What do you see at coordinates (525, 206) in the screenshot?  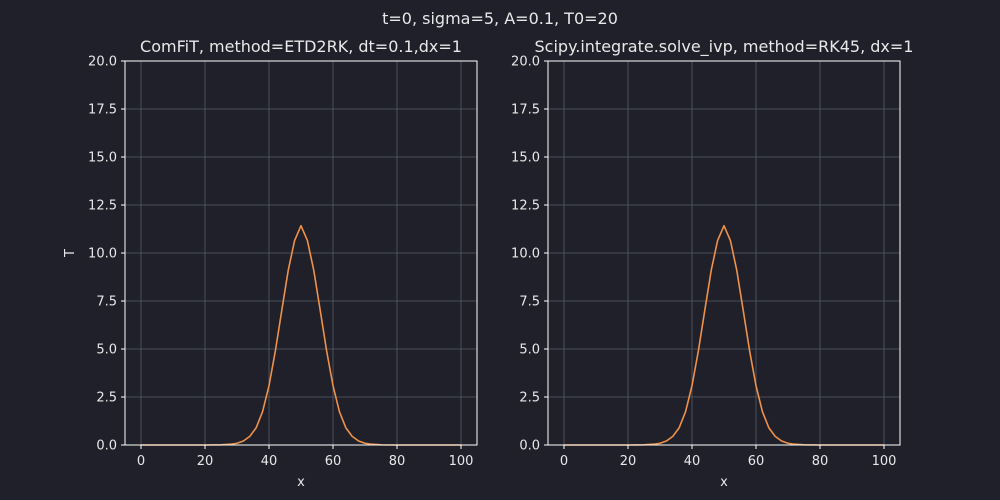 I see `y-tick-label-right-5: 12.5` at bounding box center [525, 206].